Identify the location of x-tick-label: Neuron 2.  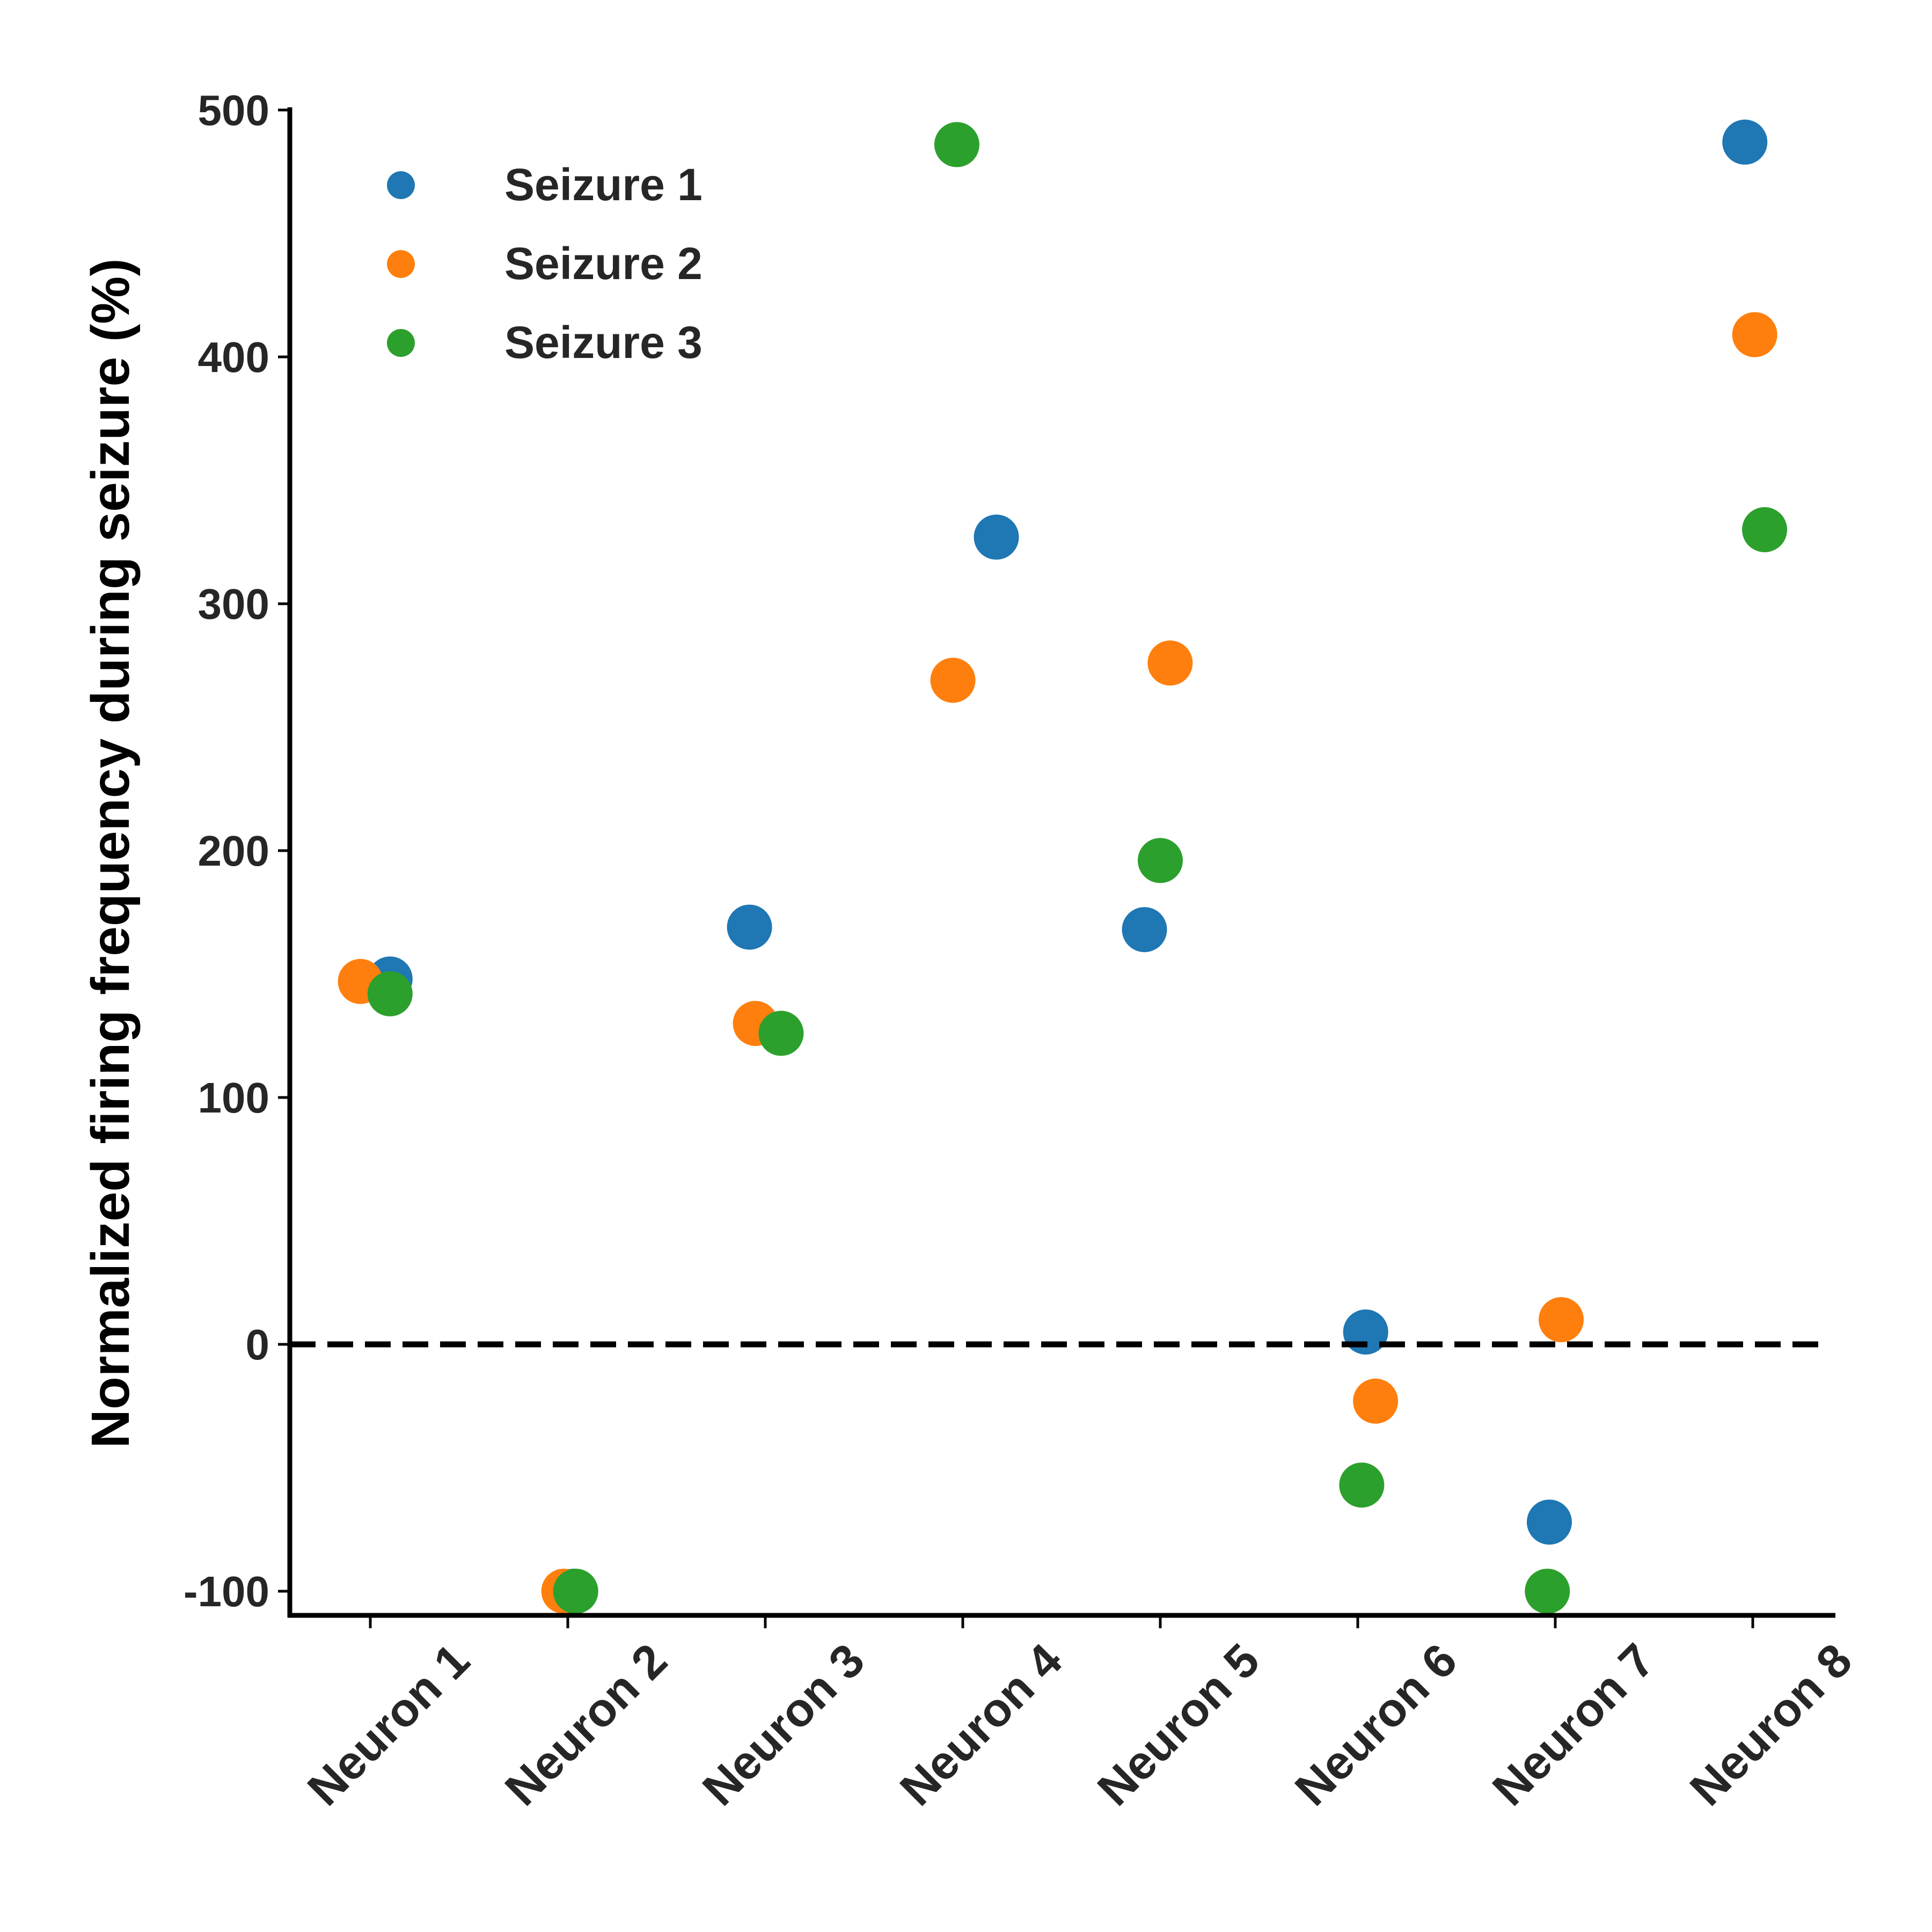
(586, 1724).